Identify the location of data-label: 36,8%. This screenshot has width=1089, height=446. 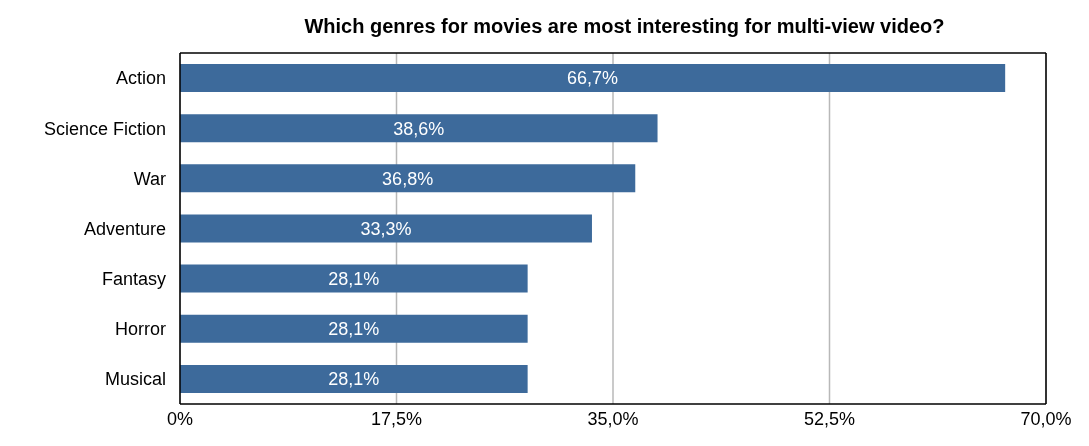
(408, 178).